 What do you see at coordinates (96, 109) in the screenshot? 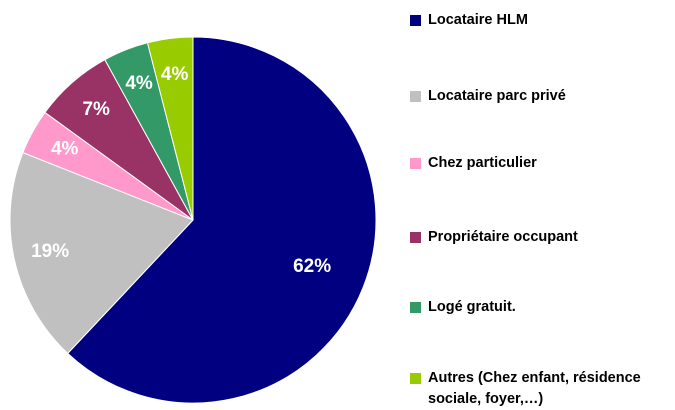
I see `data-label: 7%` at bounding box center [96, 109].